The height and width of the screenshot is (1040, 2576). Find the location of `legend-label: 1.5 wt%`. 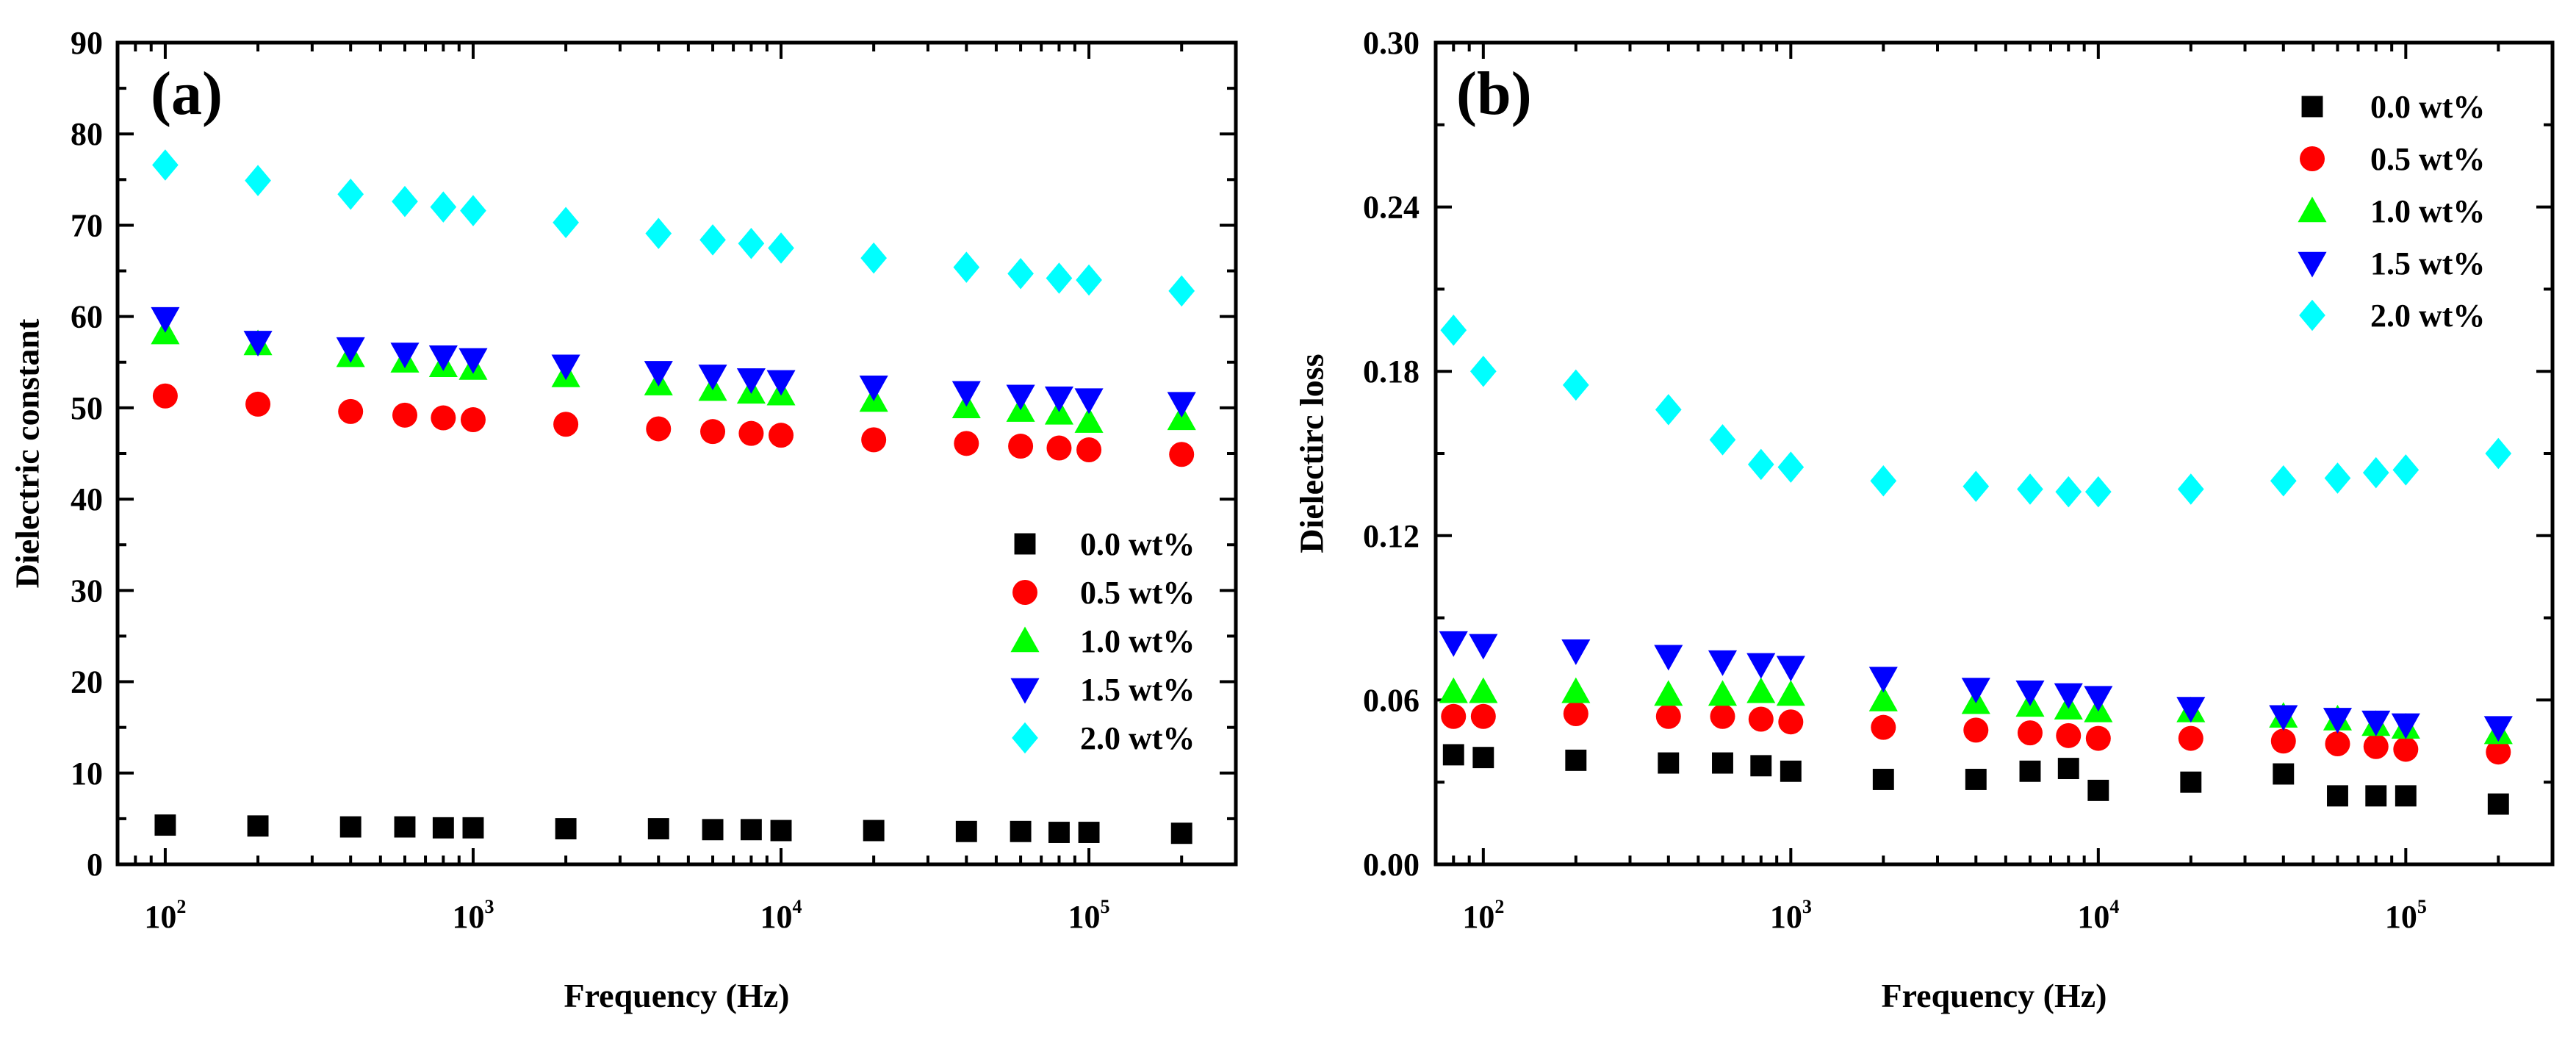

legend-label: 1.5 wt% is located at coordinates (1137, 690).